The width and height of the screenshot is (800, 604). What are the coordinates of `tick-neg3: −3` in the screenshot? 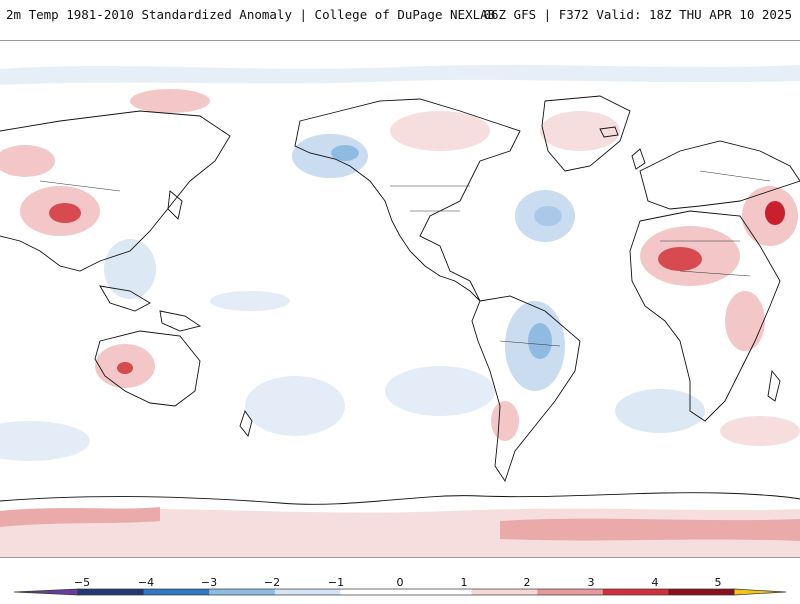 It's located at (209, 582).